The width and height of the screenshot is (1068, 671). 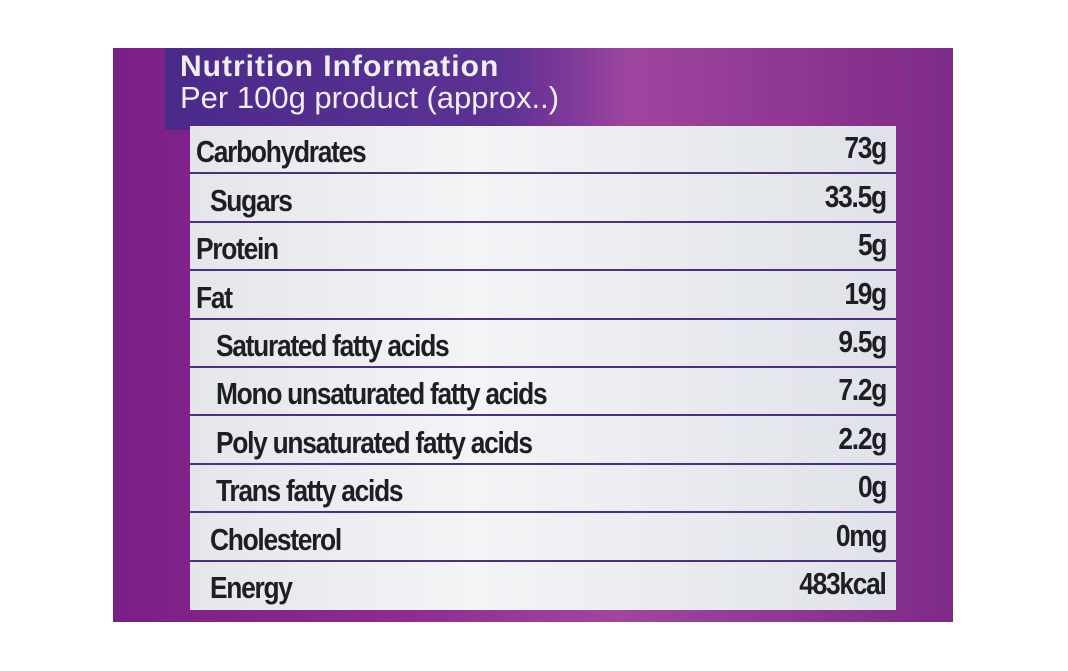 I want to click on row: Saturated fatty acids 9.5g, so click(x=543, y=344).